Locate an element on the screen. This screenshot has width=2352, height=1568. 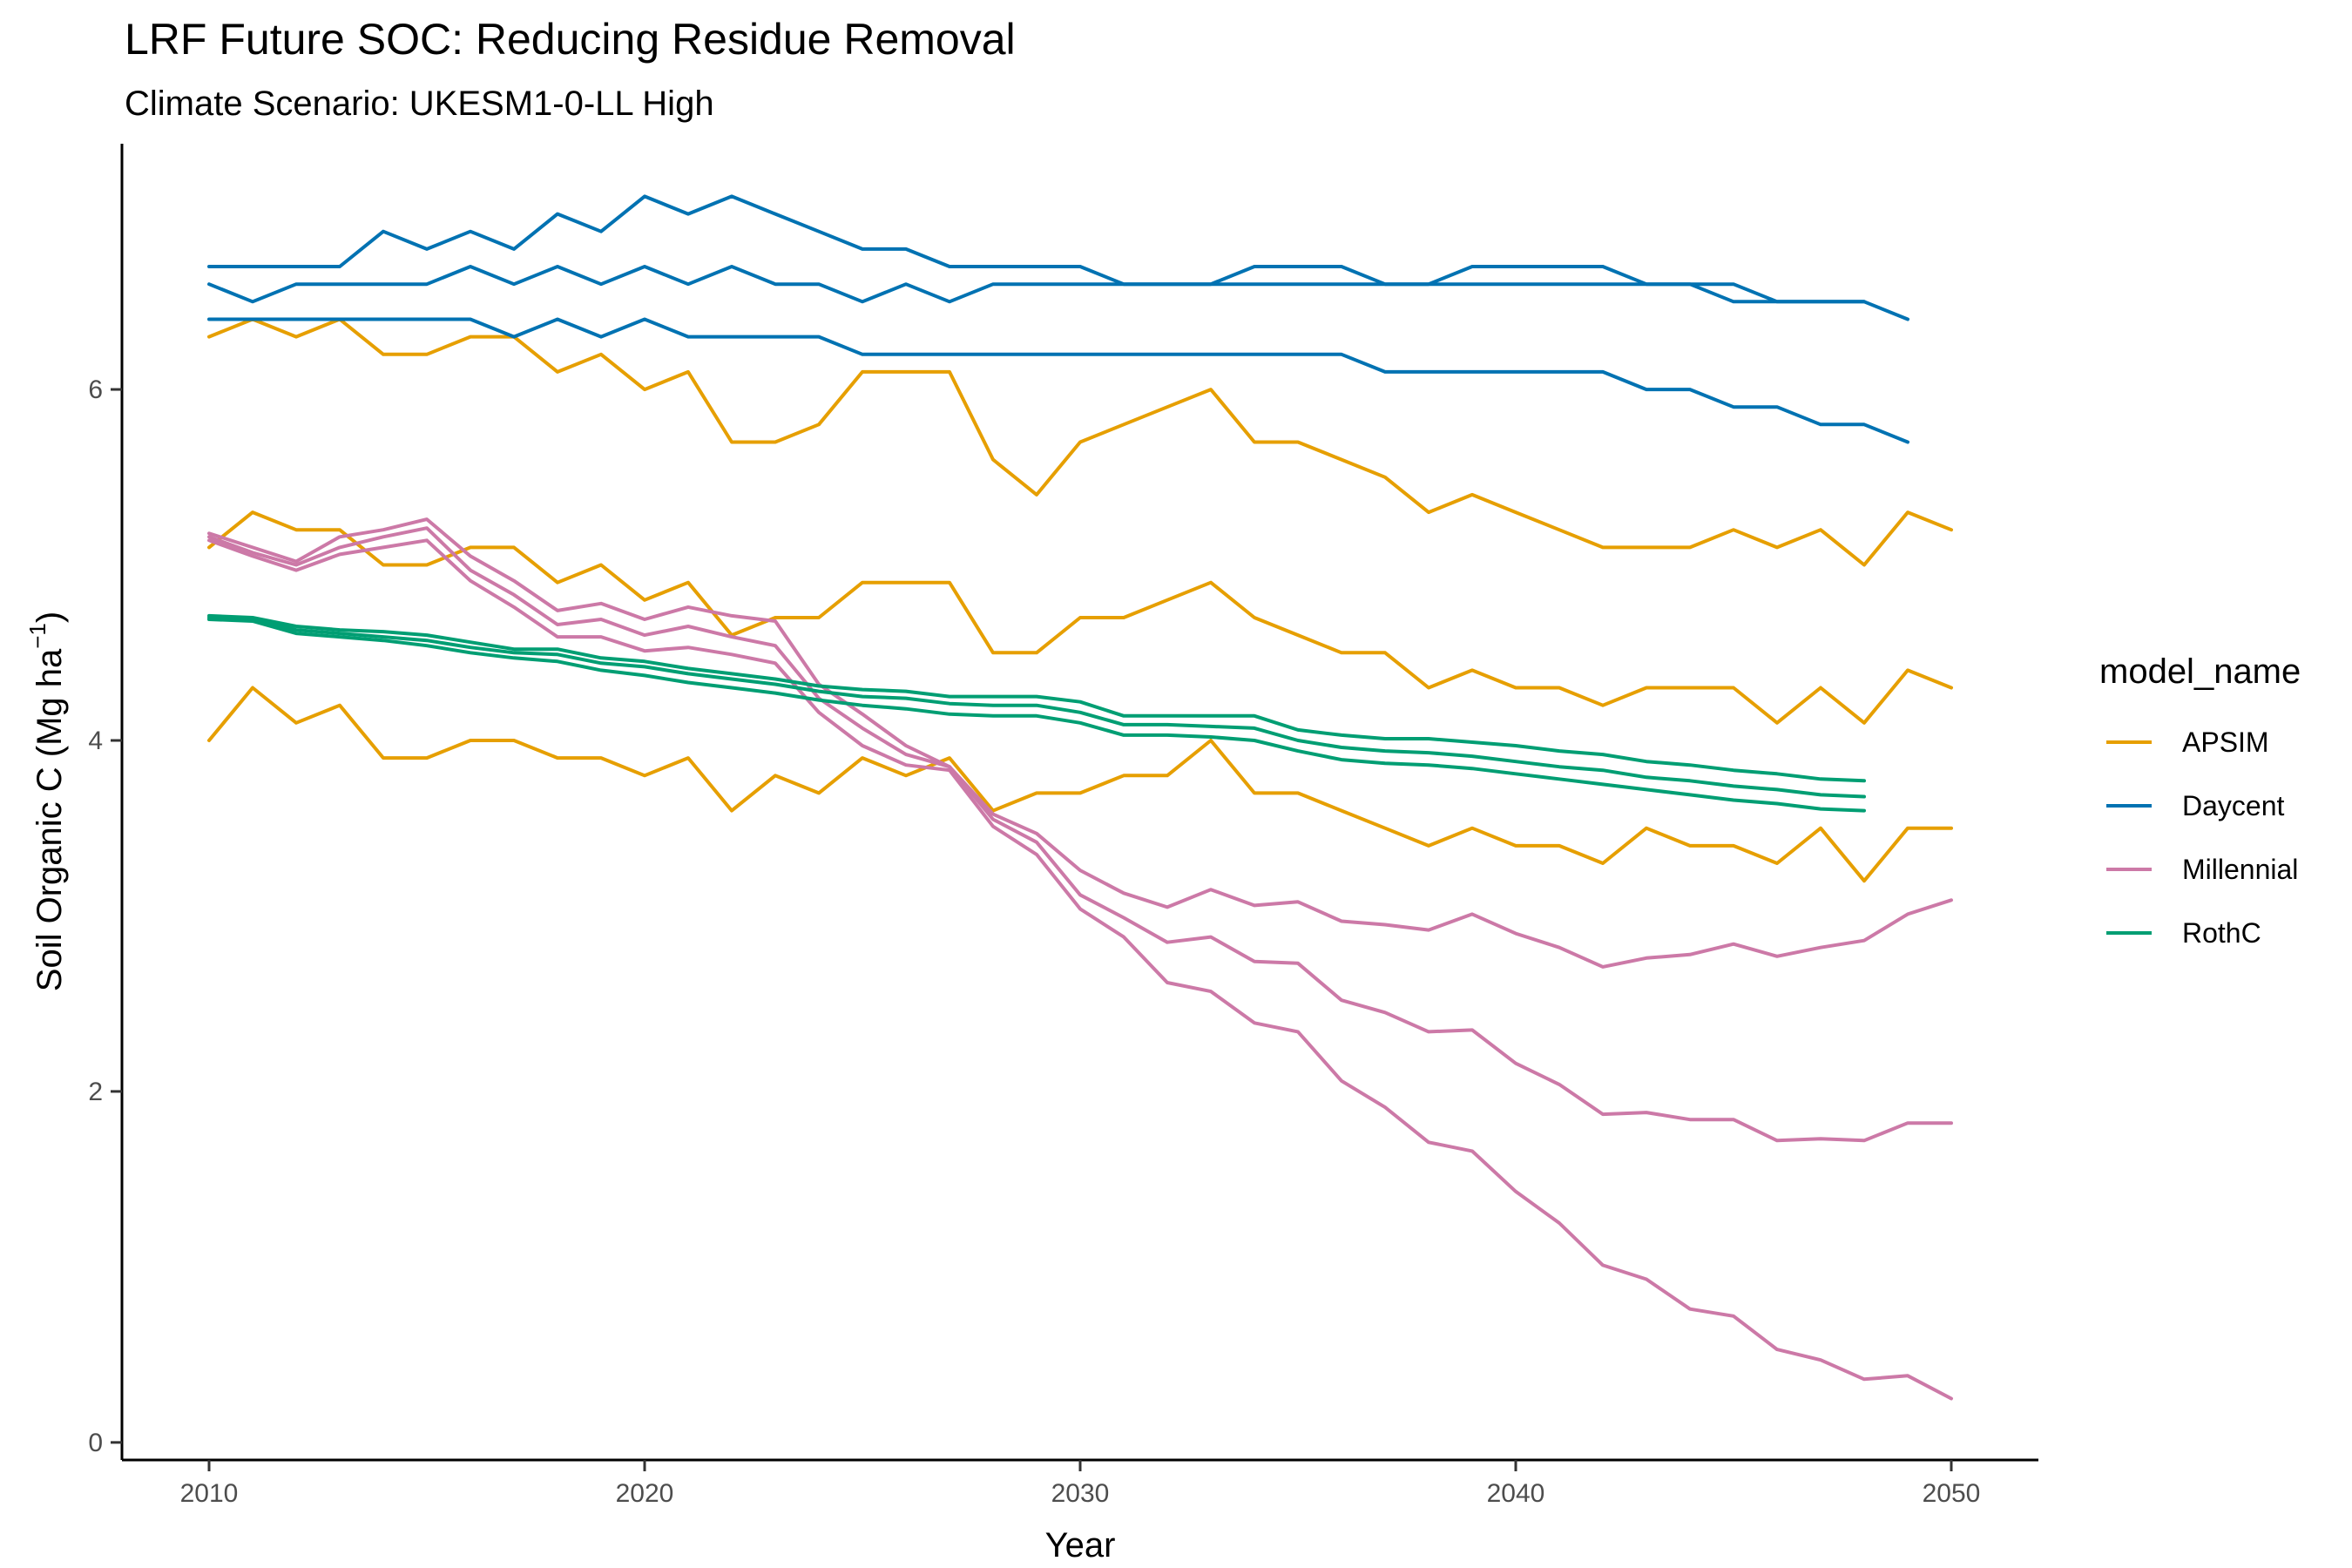
legend-label-apsim: APSIM is located at coordinates (2225, 742).